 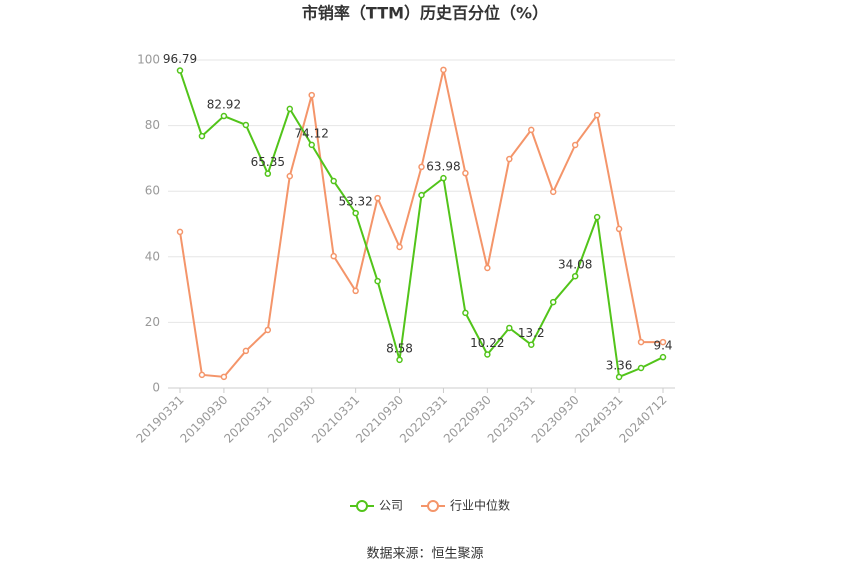 What do you see at coordinates (643, 419) in the screenshot?
I see `x-tick-label: 20240712` at bounding box center [643, 419].